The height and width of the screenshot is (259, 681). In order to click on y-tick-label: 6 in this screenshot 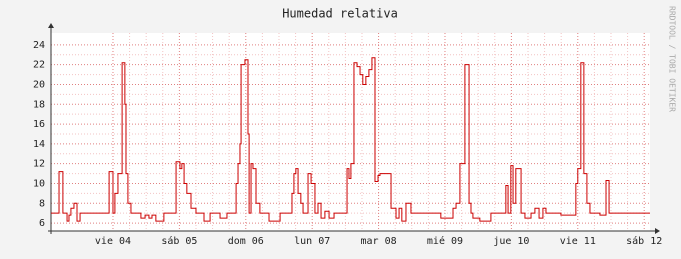, I will do `click(42, 223)`.